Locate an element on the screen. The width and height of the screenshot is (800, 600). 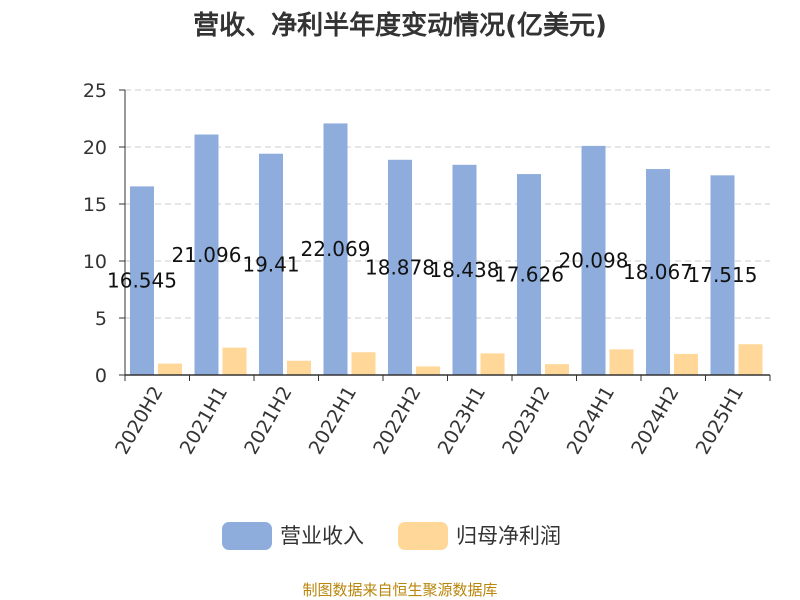
chart-title: 营收、净利半年度变动情况(亿美元) is located at coordinates (400, 25).